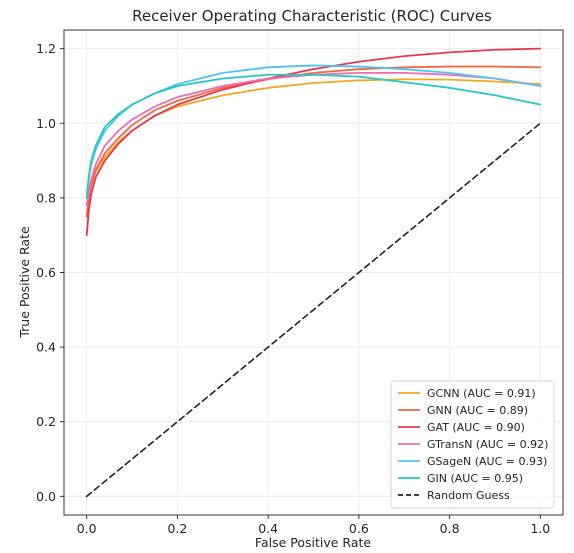 The height and width of the screenshot is (553, 574). I want to click on x-tick-label: 0.8, so click(450, 528).